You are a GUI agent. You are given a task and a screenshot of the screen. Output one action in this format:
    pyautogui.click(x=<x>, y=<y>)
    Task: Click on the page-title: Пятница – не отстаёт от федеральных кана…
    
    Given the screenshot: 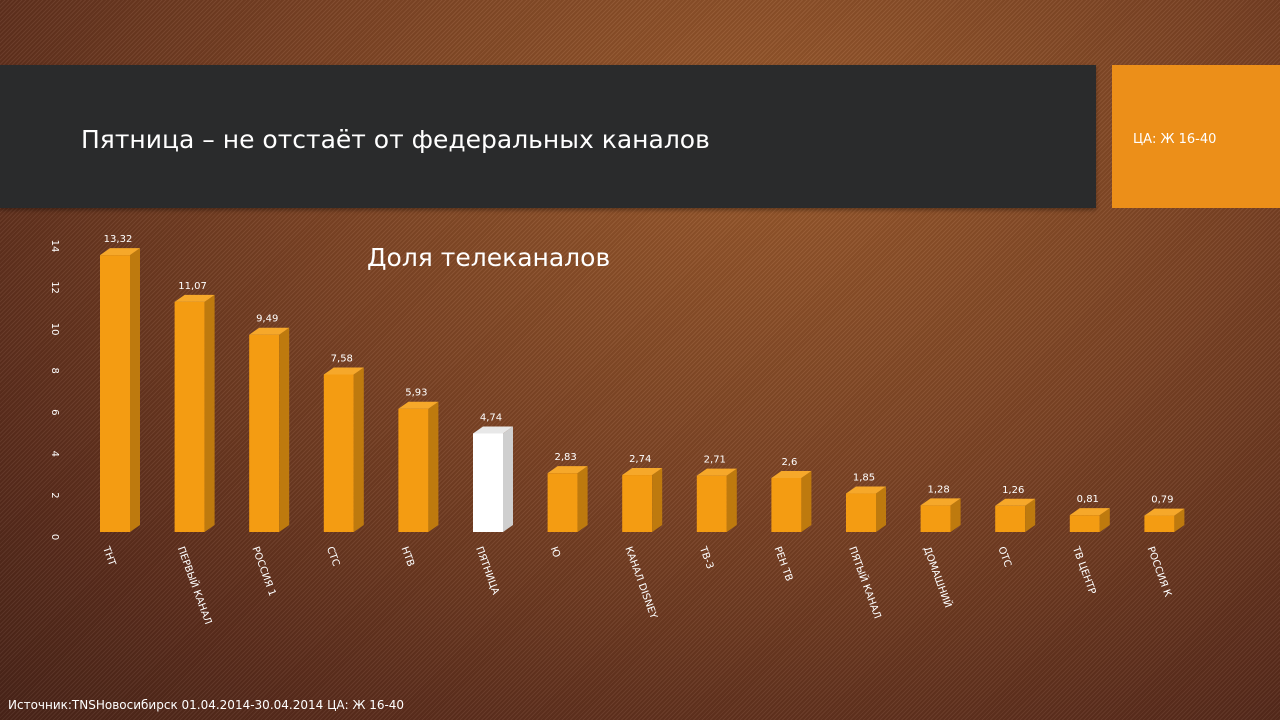 What is the action you would take?
    pyautogui.click(x=395, y=139)
    